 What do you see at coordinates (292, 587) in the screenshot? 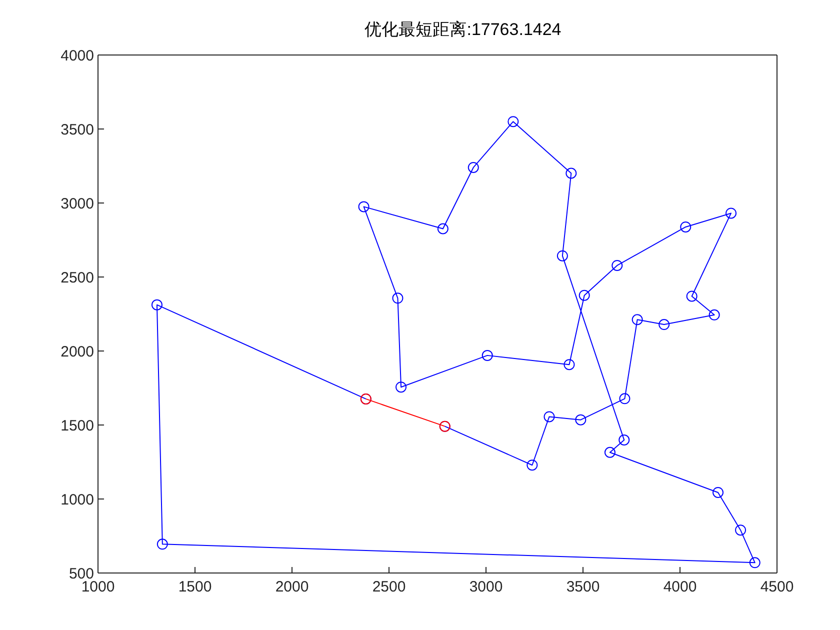
I see `x-tick-label: 2000` at bounding box center [292, 587].